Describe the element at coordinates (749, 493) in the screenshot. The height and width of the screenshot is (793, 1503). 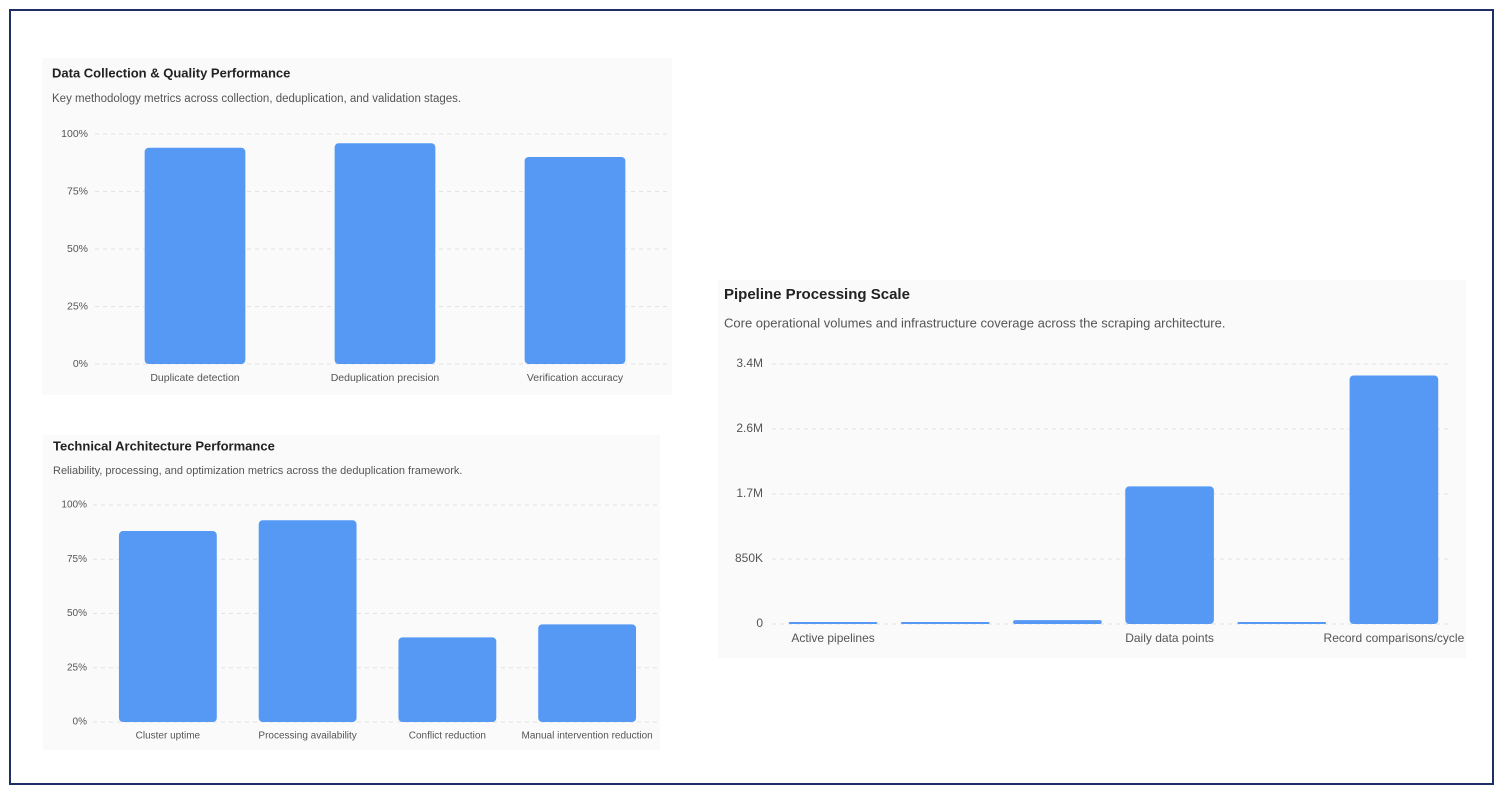
I see `y-tick-label: 1.7M` at that location.